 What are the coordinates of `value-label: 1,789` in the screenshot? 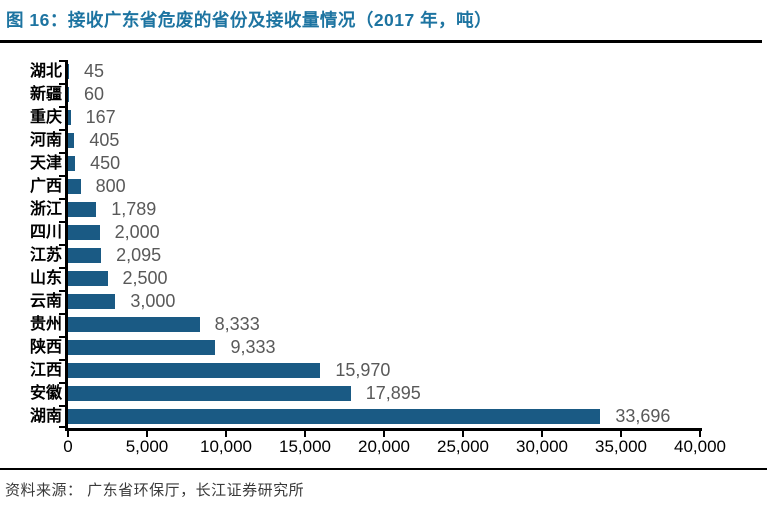 It's located at (134, 209).